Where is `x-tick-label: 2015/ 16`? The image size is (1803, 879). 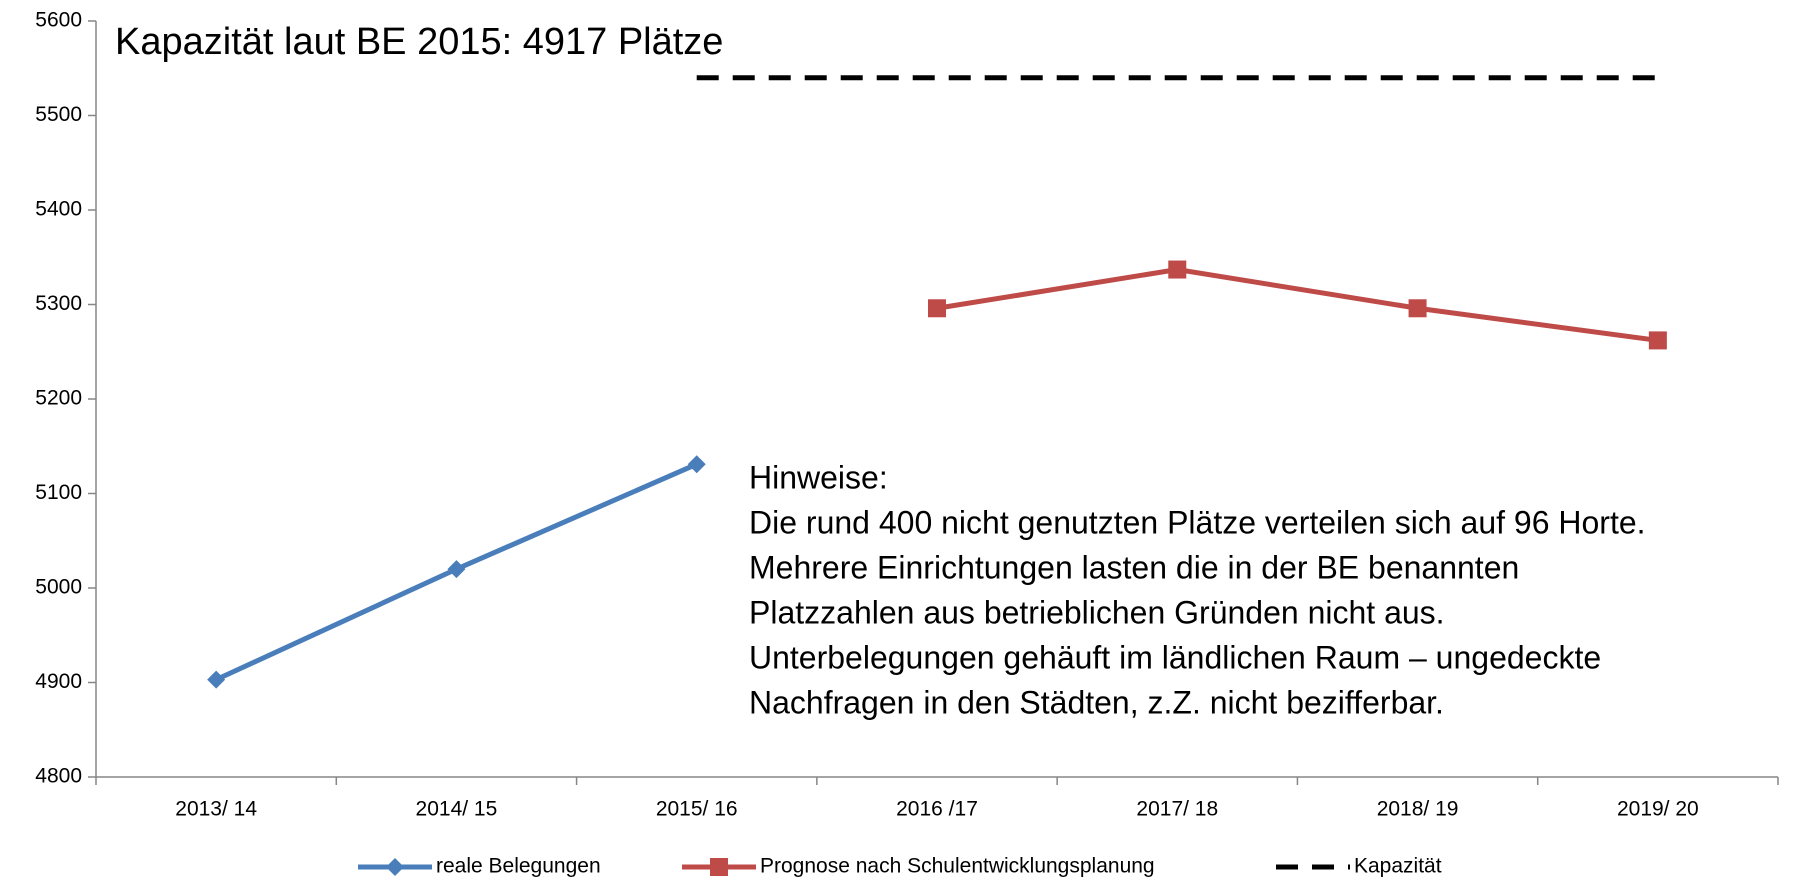
x-tick-label: 2015/ 16 is located at coordinates (697, 809).